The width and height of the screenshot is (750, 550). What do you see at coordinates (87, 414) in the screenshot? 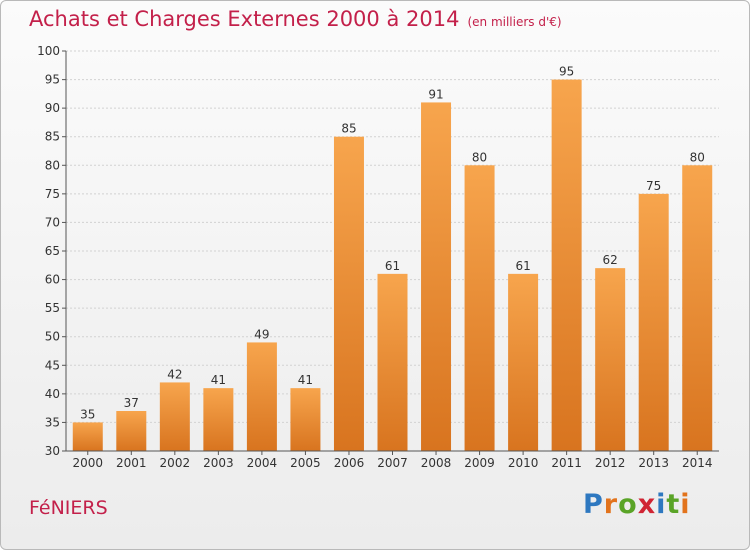
I see `bar-value-label: 35` at bounding box center [87, 414].